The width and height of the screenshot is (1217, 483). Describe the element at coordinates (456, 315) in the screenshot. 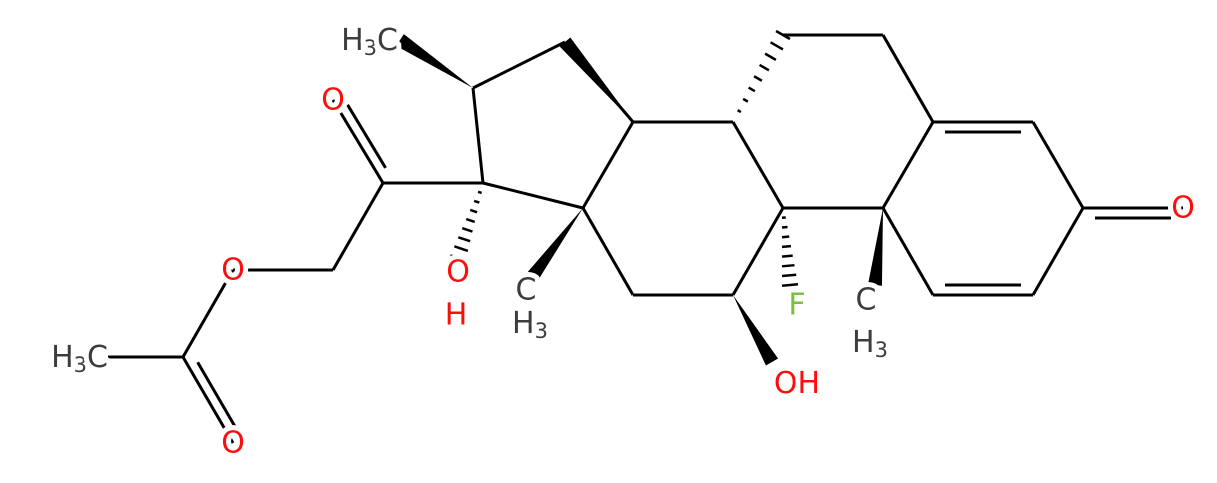

I see `atom-label: H` at that location.